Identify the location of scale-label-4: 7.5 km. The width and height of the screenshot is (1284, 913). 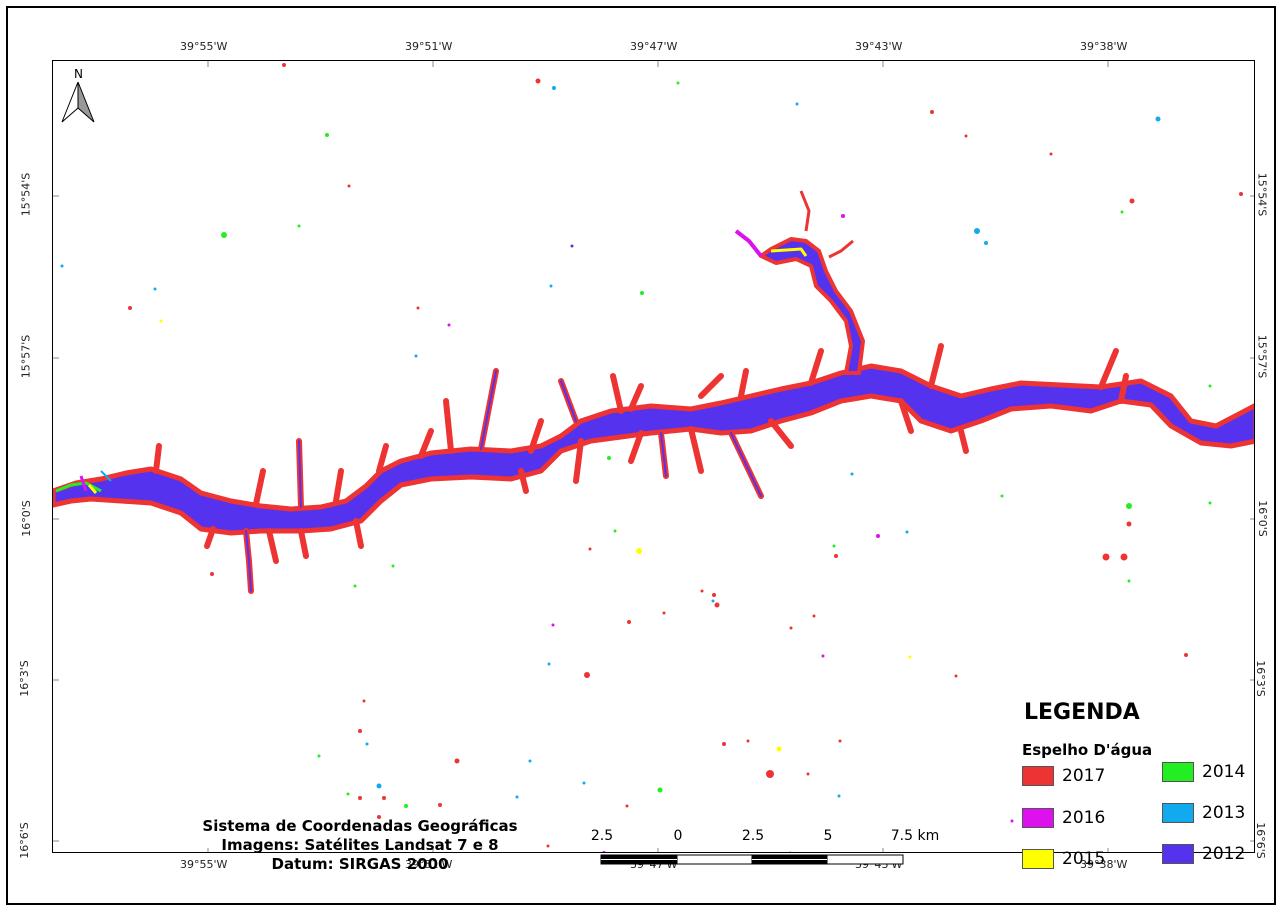
(915, 836).